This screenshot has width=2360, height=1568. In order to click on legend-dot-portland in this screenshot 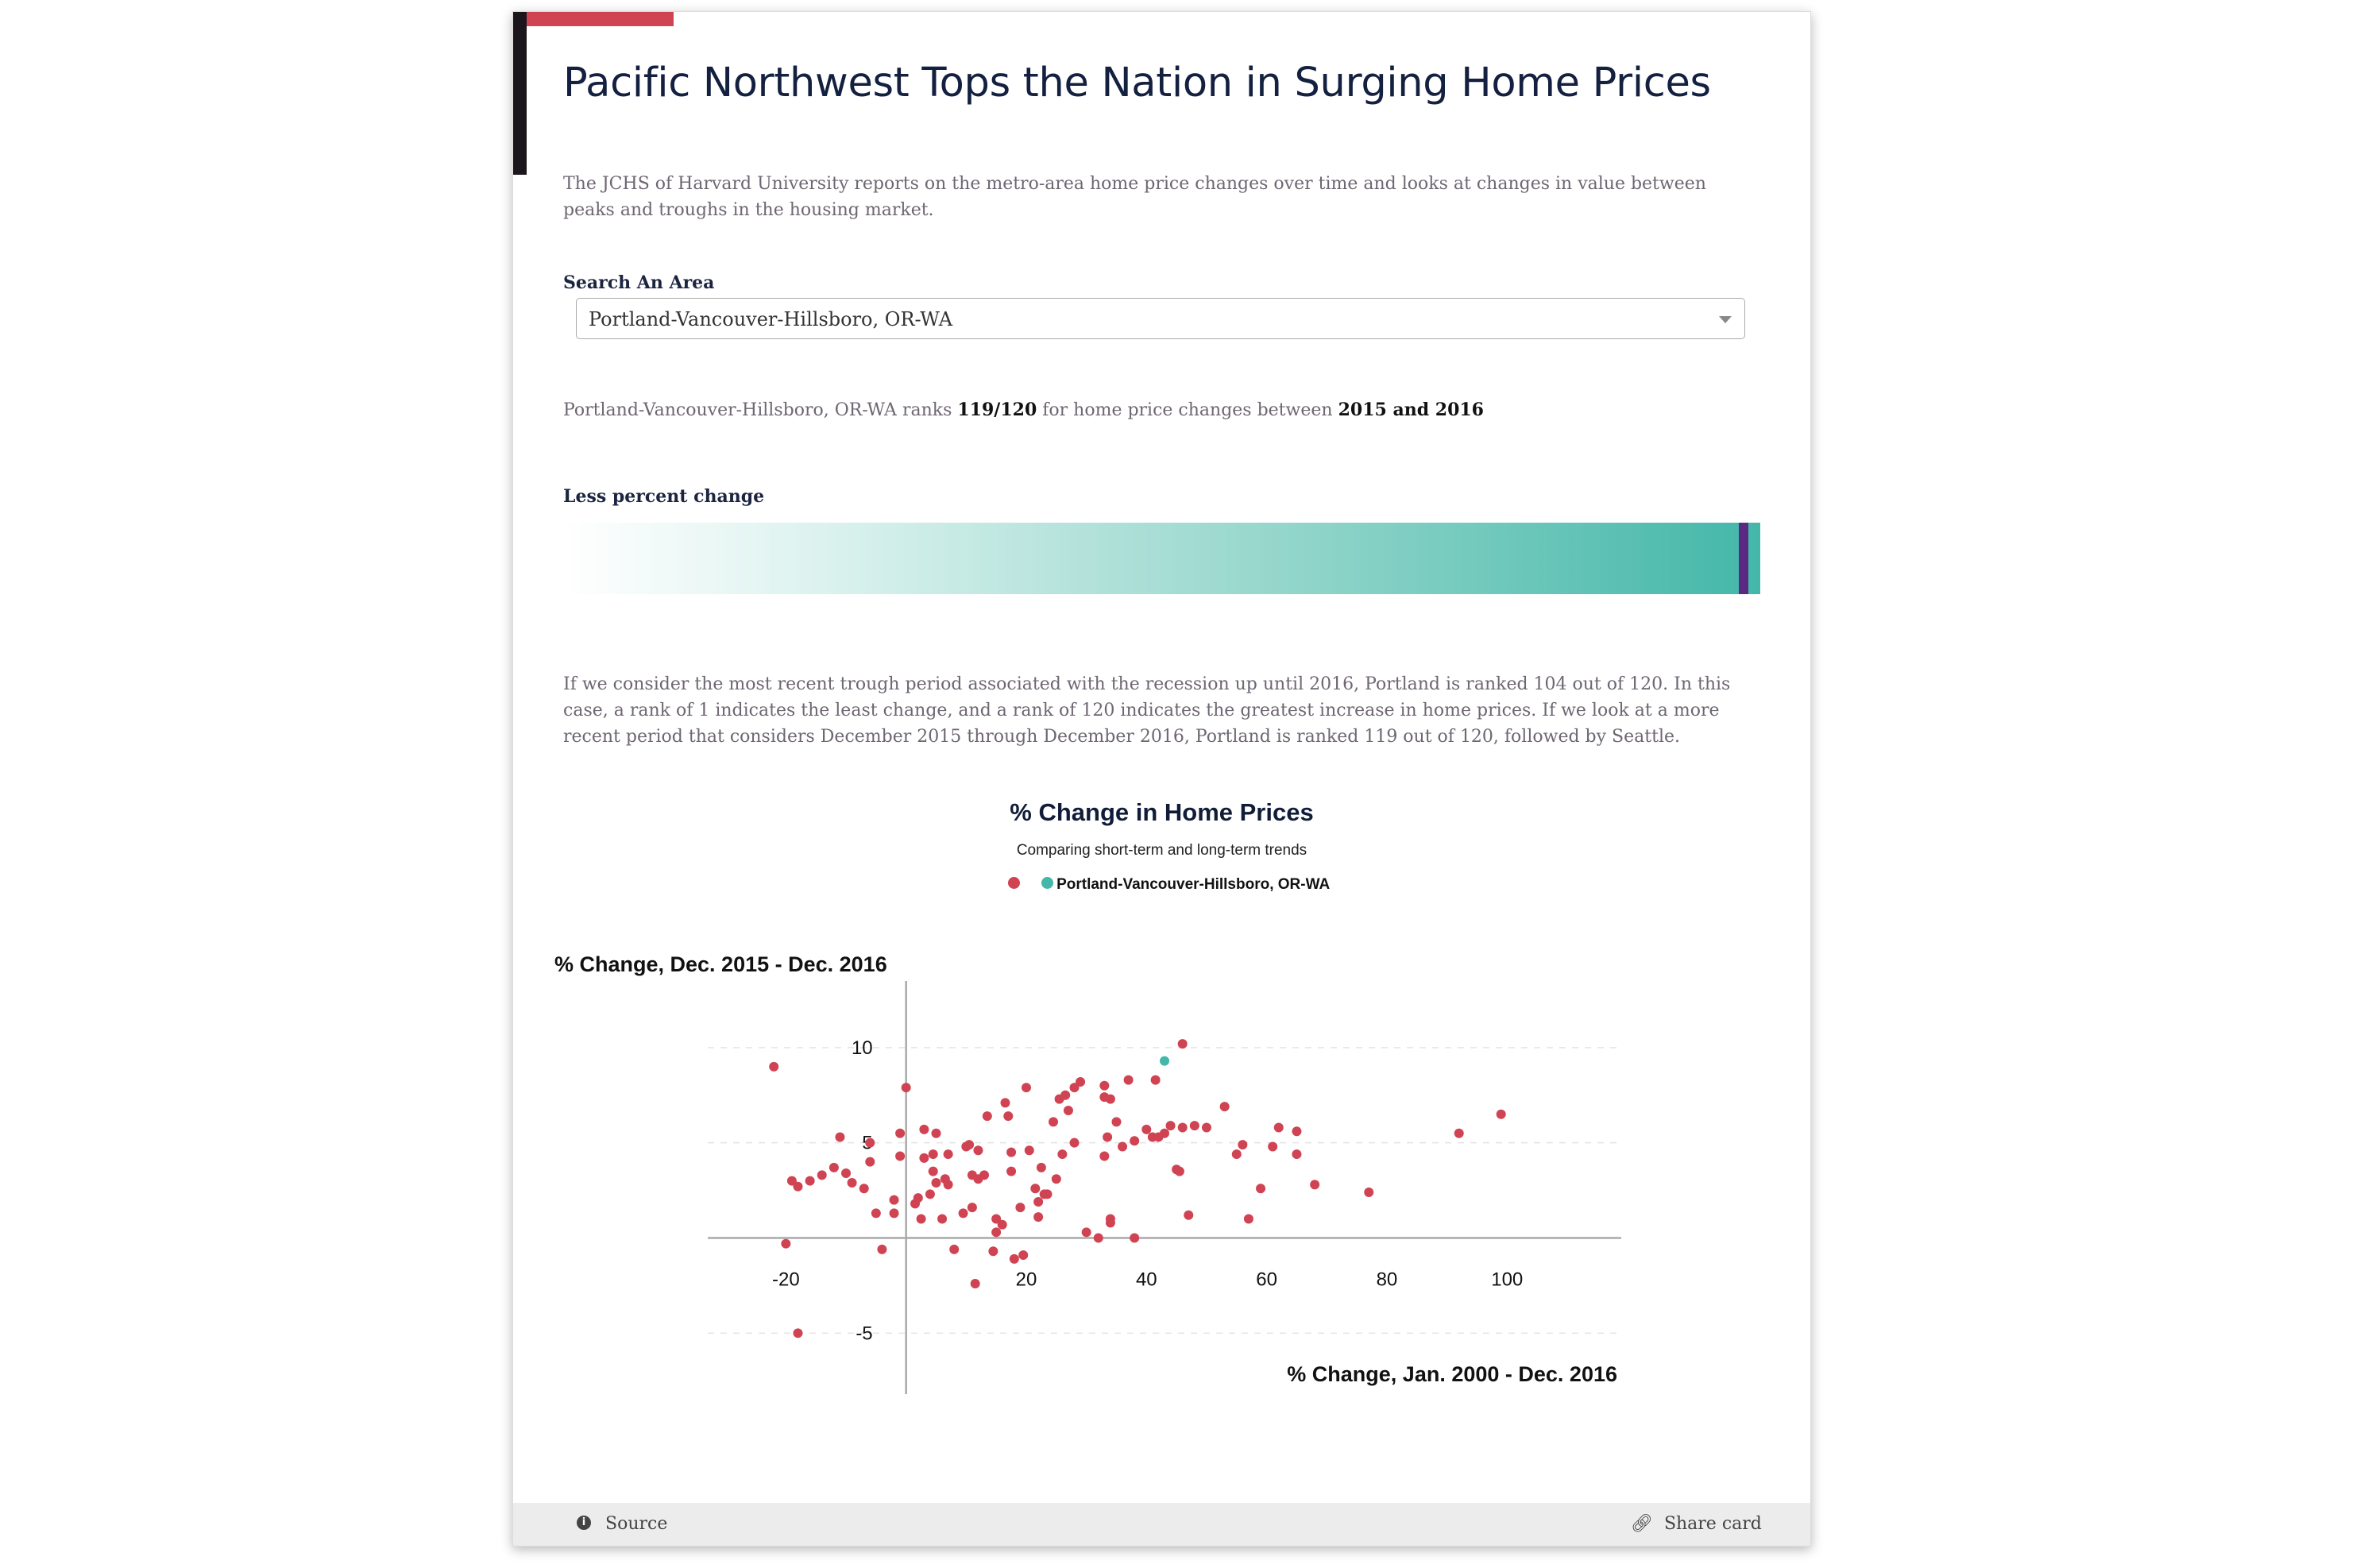, I will do `click(1047, 884)`.